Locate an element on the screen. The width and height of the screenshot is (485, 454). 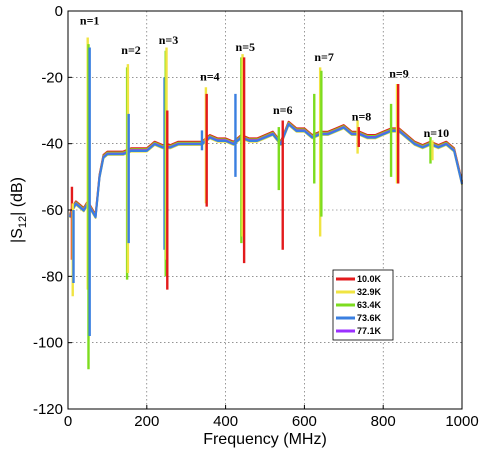
y-tick-label: -40 is located at coordinates (52, 144).